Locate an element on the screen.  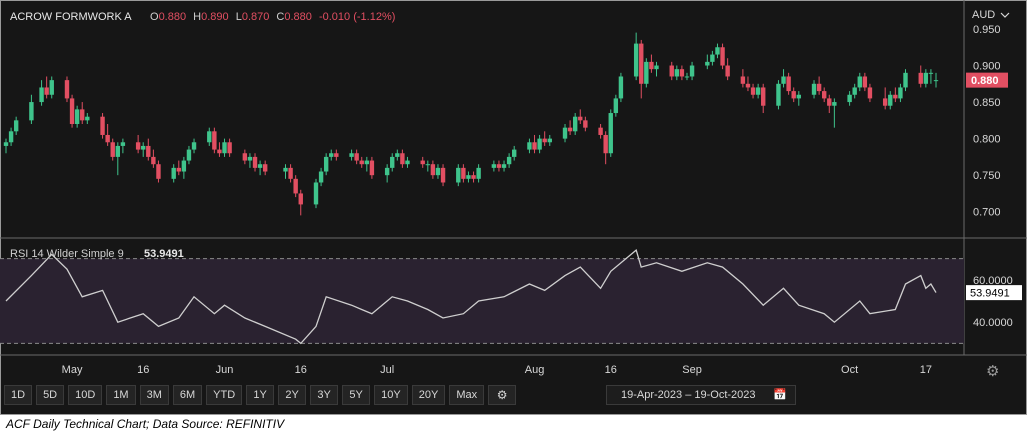
date-range-selector: 19-Apr-2023 – 19-Oct-2023 📅 is located at coordinates (701, 395).